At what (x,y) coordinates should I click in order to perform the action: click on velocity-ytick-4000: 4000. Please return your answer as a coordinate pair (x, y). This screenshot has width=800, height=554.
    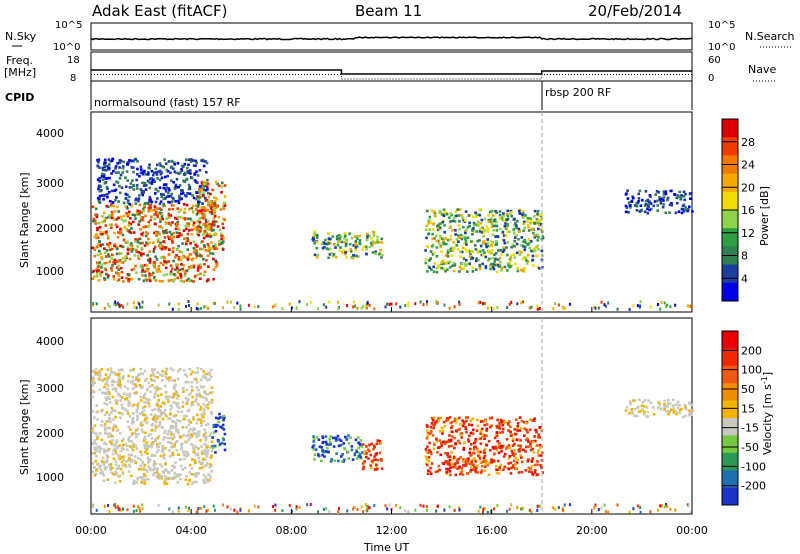
    Looking at the image, I should click on (50, 341).